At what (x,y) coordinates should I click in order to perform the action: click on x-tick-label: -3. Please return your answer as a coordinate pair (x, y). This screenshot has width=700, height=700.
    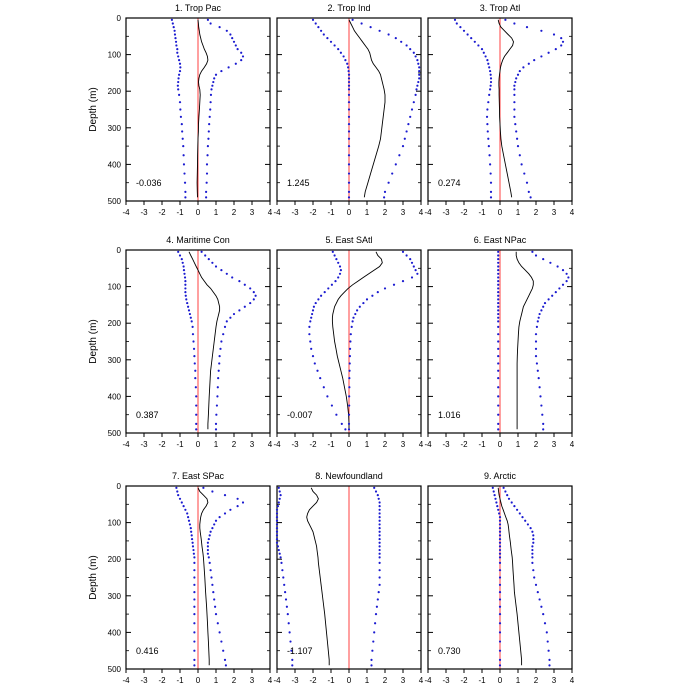
    Looking at the image, I should click on (446, 680).